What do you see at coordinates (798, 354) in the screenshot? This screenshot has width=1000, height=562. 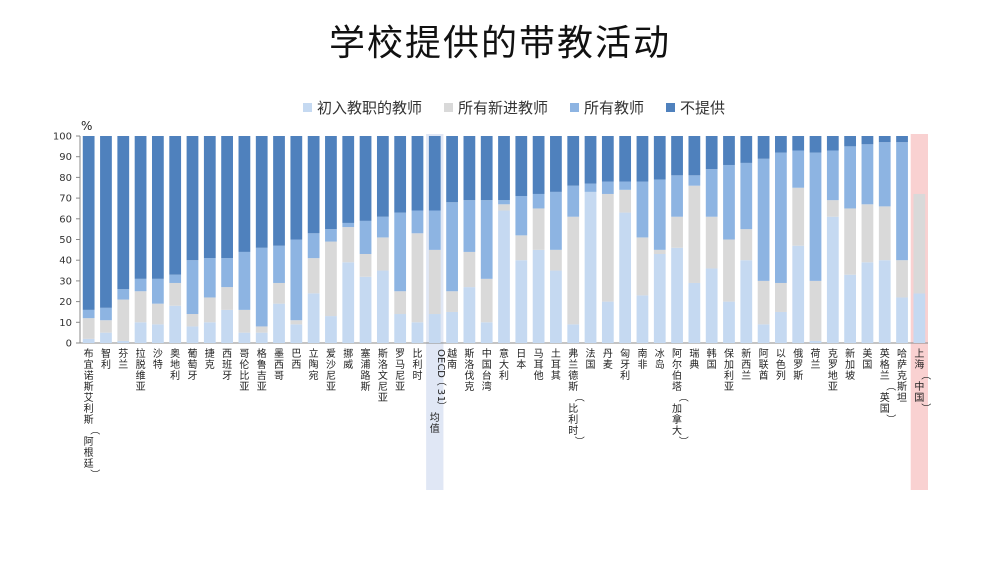 I see `svg-text: 俄` at bounding box center [798, 354].